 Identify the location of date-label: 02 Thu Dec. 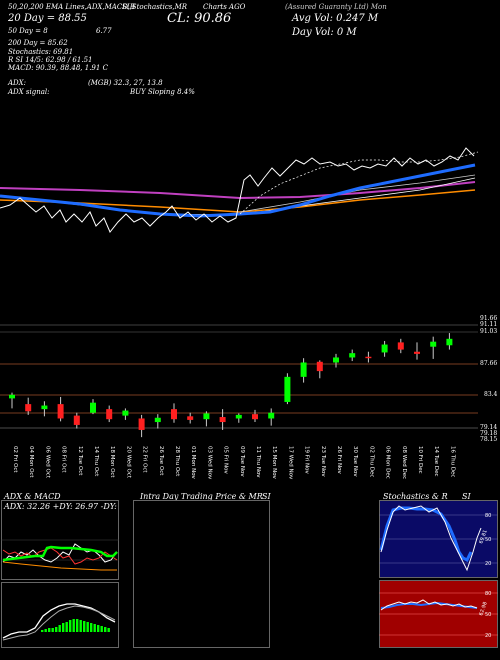
(371, 461).